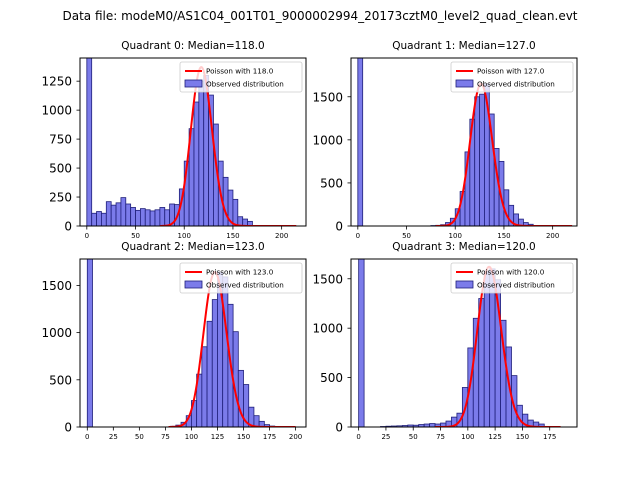 The width and height of the screenshot is (640, 480). What do you see at coordinates (56, 82) in the screenshot?
I see `y-tick-label: 1250` at bounding box center [56, 82].